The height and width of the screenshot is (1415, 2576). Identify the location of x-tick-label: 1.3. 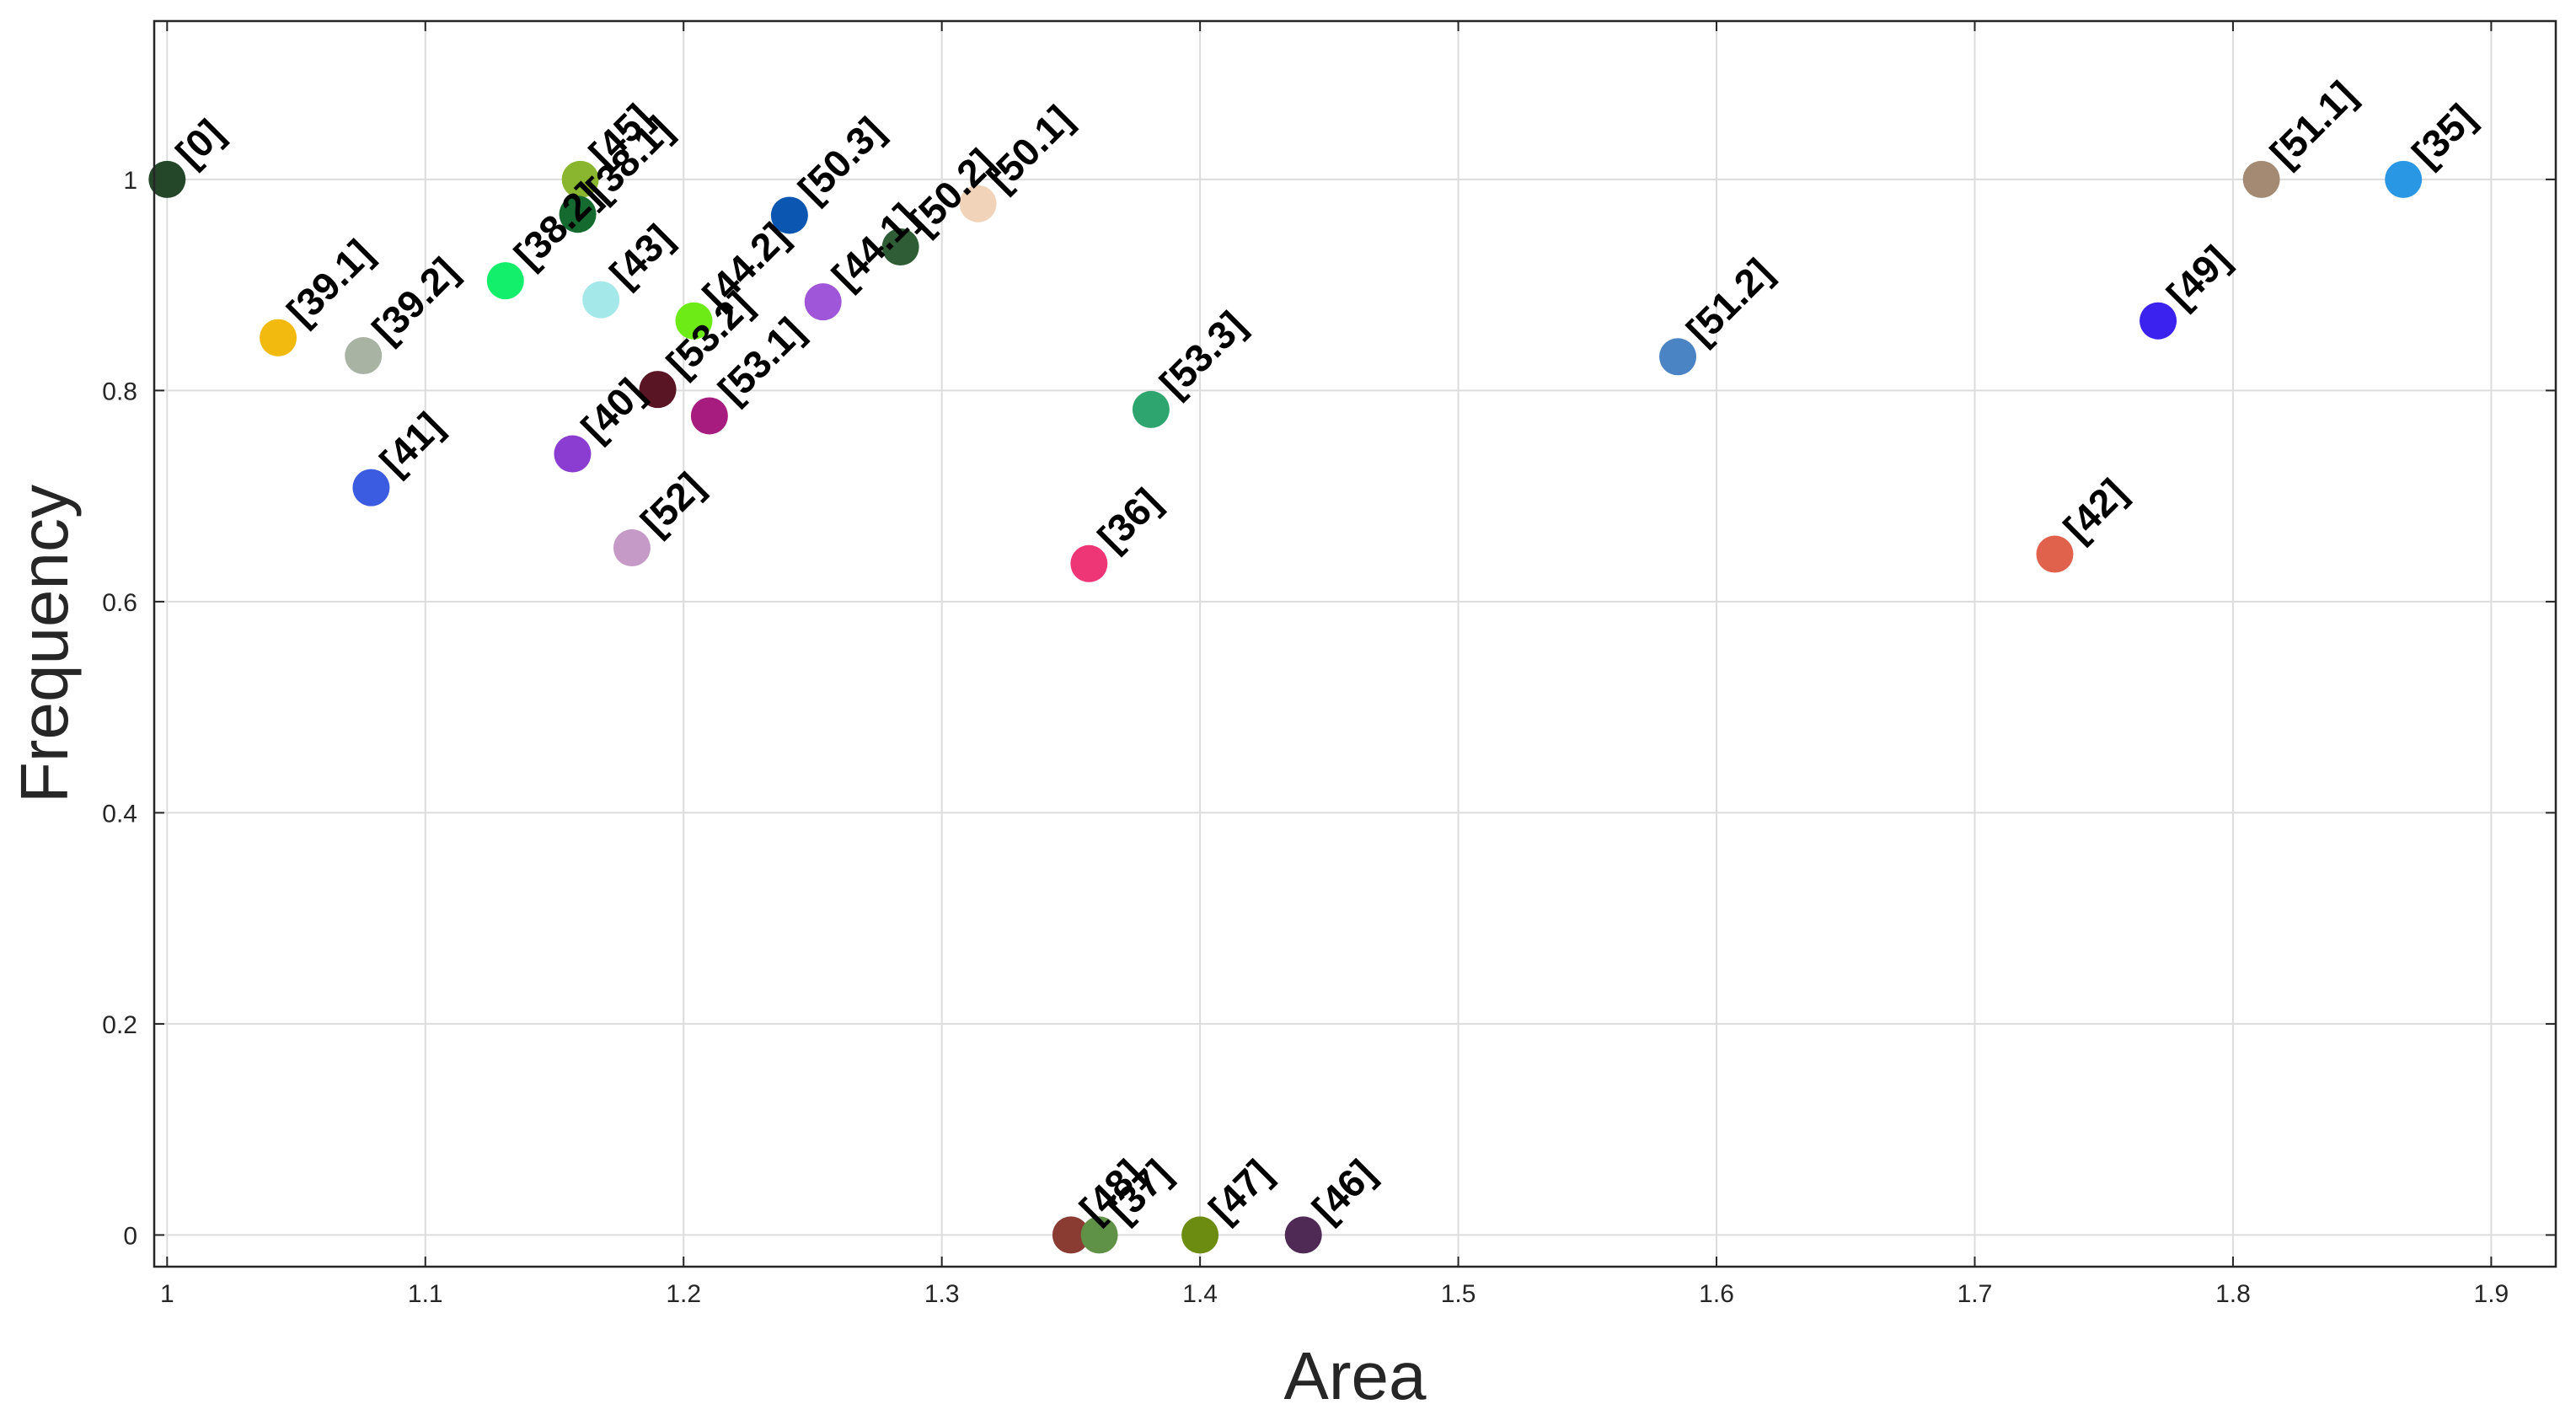
(942, 1294).